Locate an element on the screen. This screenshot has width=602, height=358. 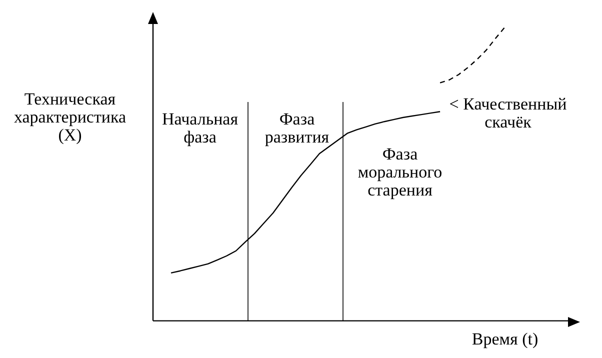
x-axis-title: Время (t) is located at coordinates (505, 338).